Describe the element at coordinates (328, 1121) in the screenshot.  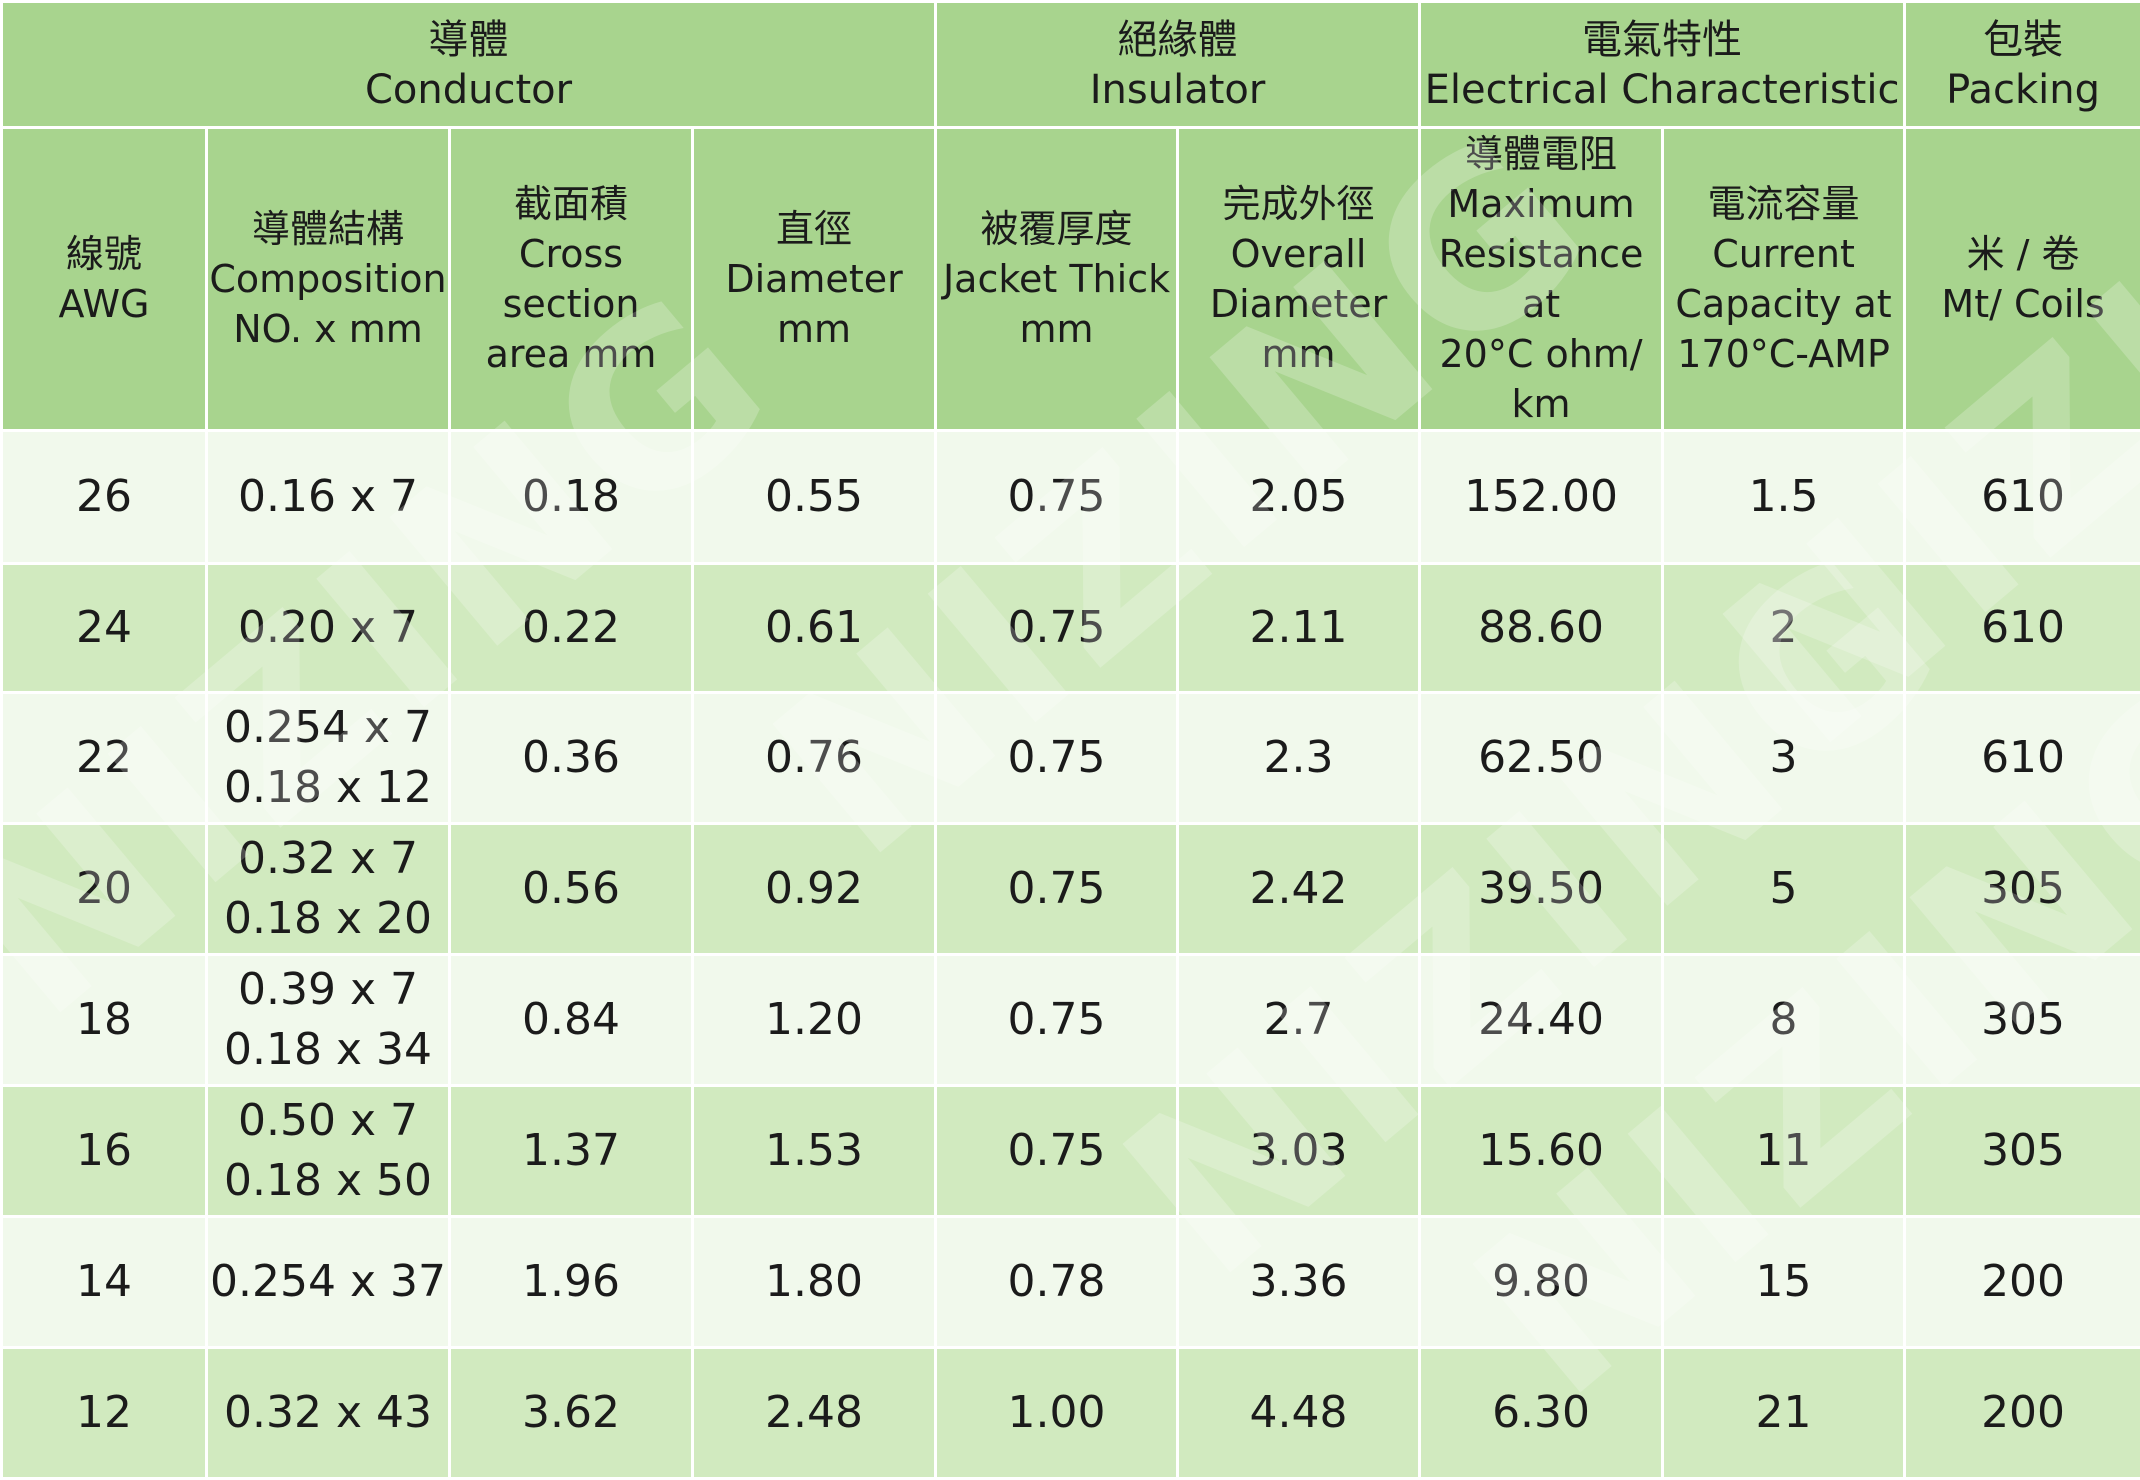
I see `composition-line: 0.50 x 7` at that location.